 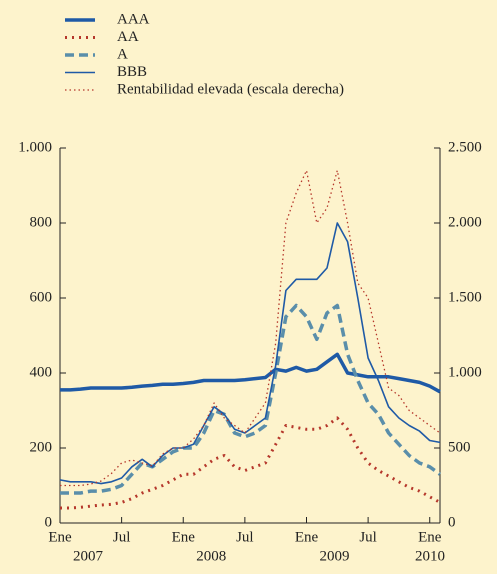 I want to click on y-tick-label: 200, so click(x=41, y=447).